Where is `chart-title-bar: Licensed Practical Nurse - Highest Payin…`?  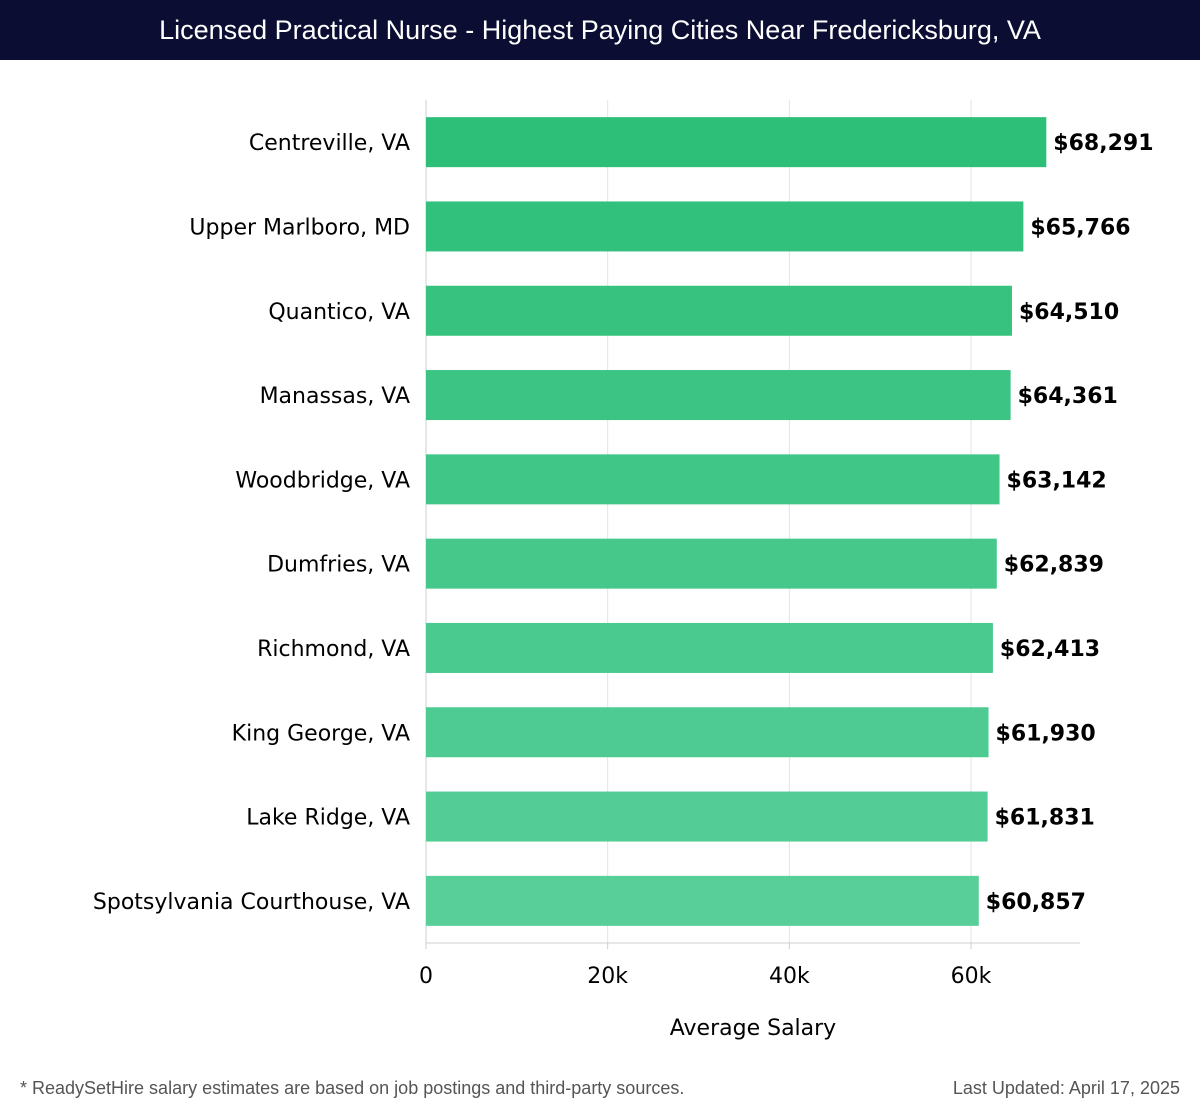 chart-title-bar: Licensed Practical Nurse - Highest Payin… is located at coordinates (600, 30).